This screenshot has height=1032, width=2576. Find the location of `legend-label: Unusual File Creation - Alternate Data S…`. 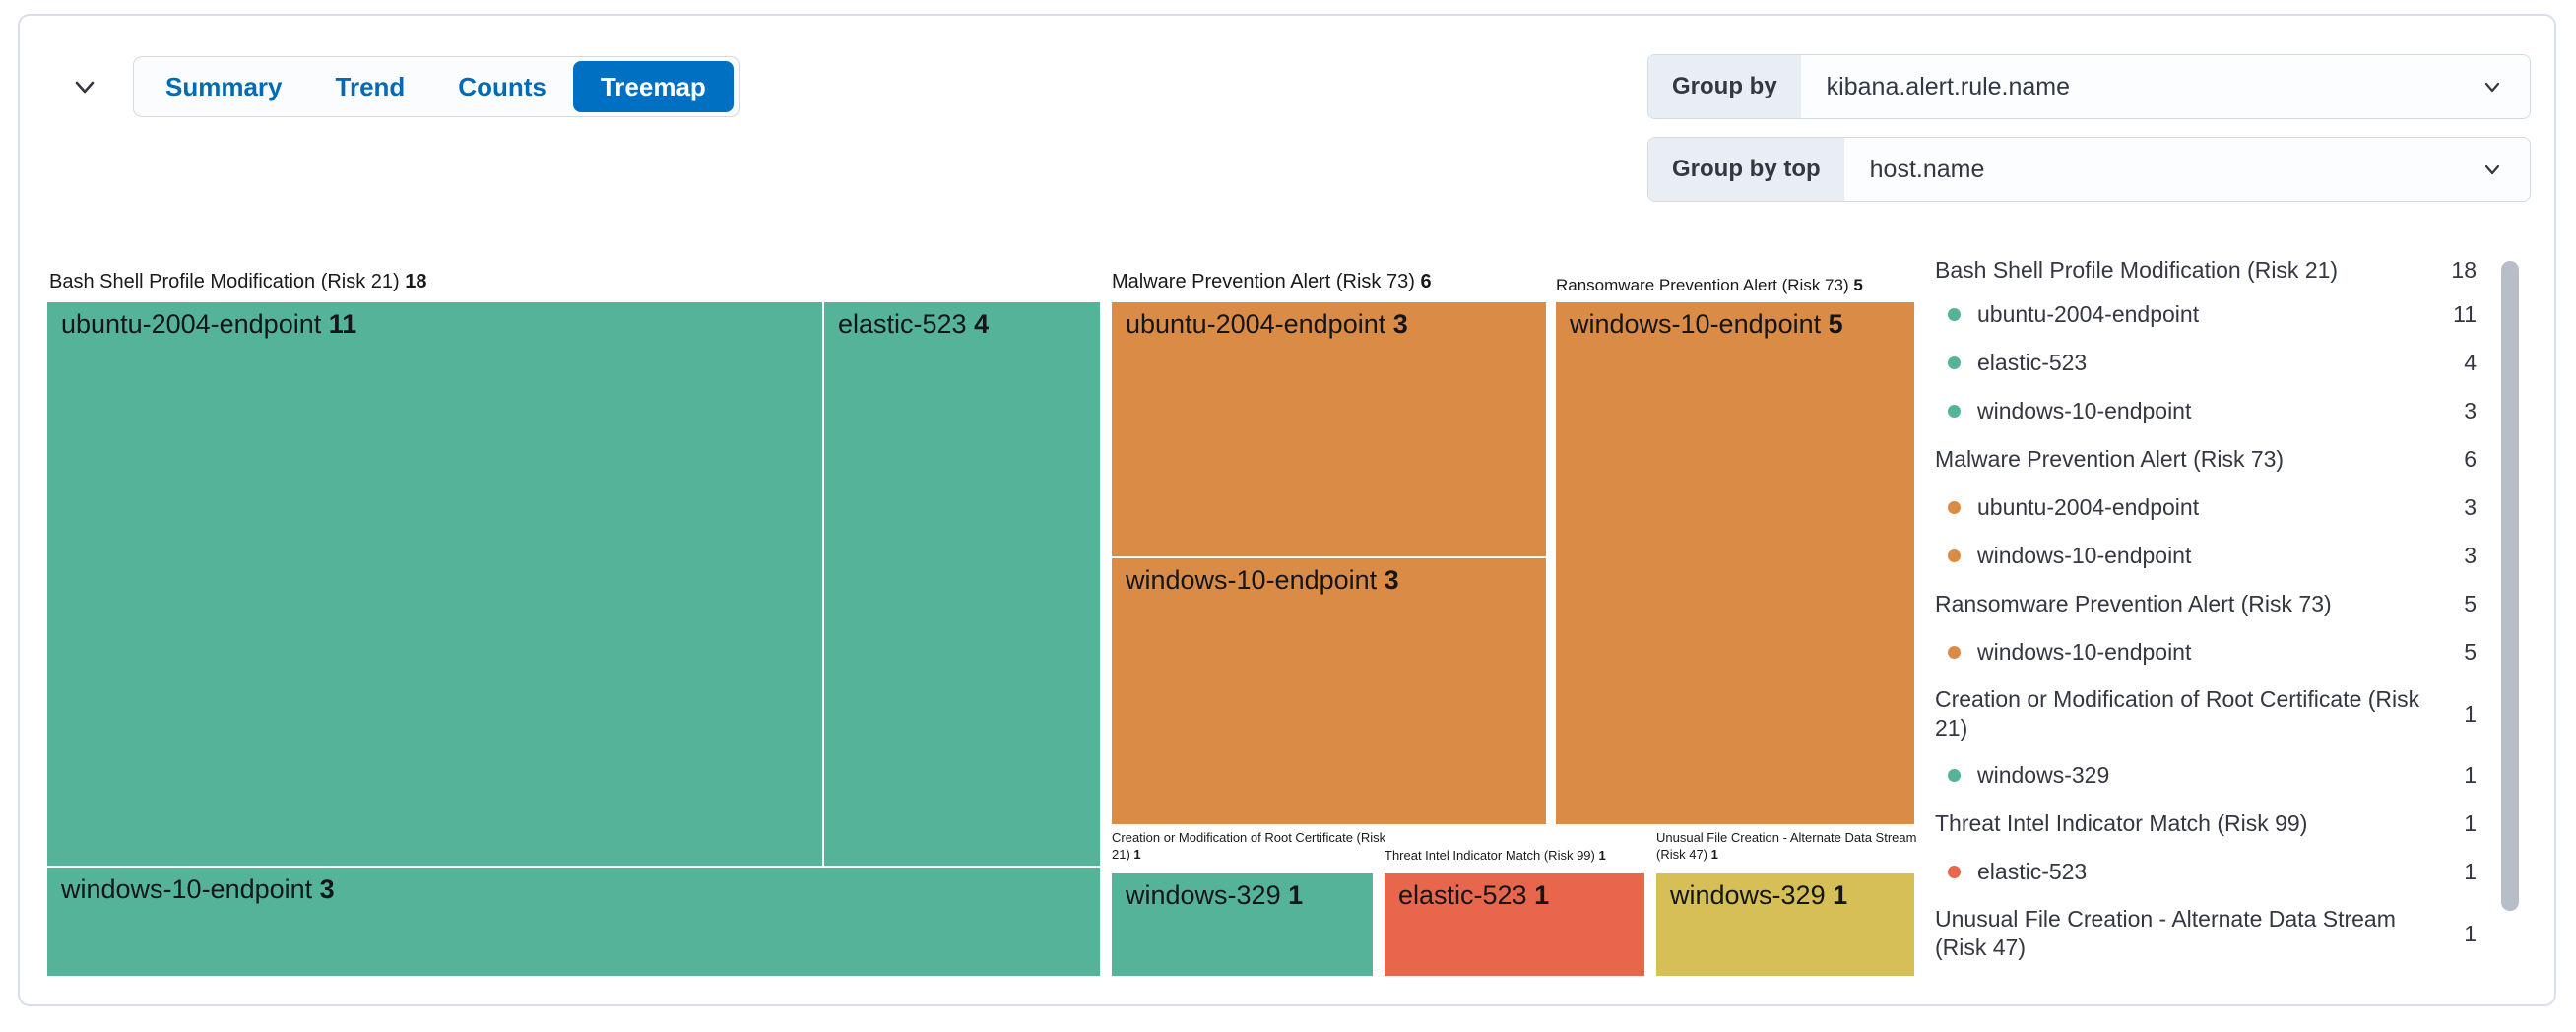

legend-label: Unusual File Creation - Alternate Data S… is located at coordinates (2165, 933).